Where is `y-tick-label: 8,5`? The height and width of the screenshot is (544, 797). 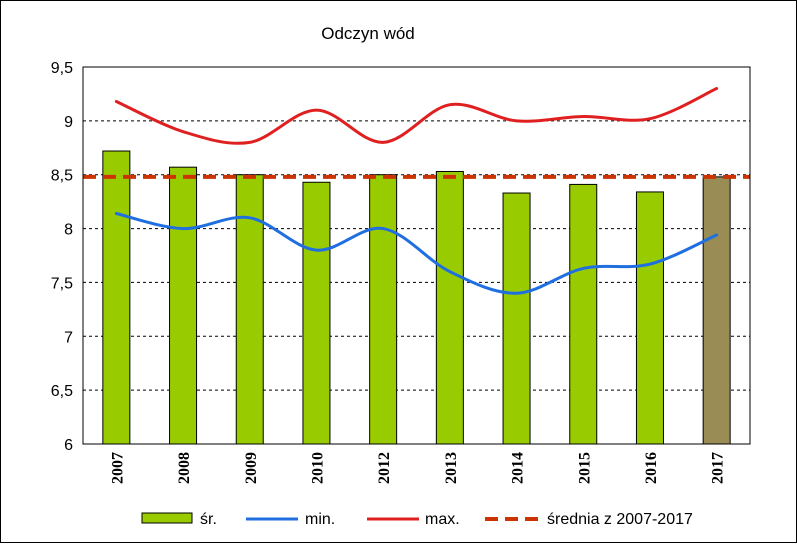 y-tick-label: 8,5 is located at coordinates (62, 176).